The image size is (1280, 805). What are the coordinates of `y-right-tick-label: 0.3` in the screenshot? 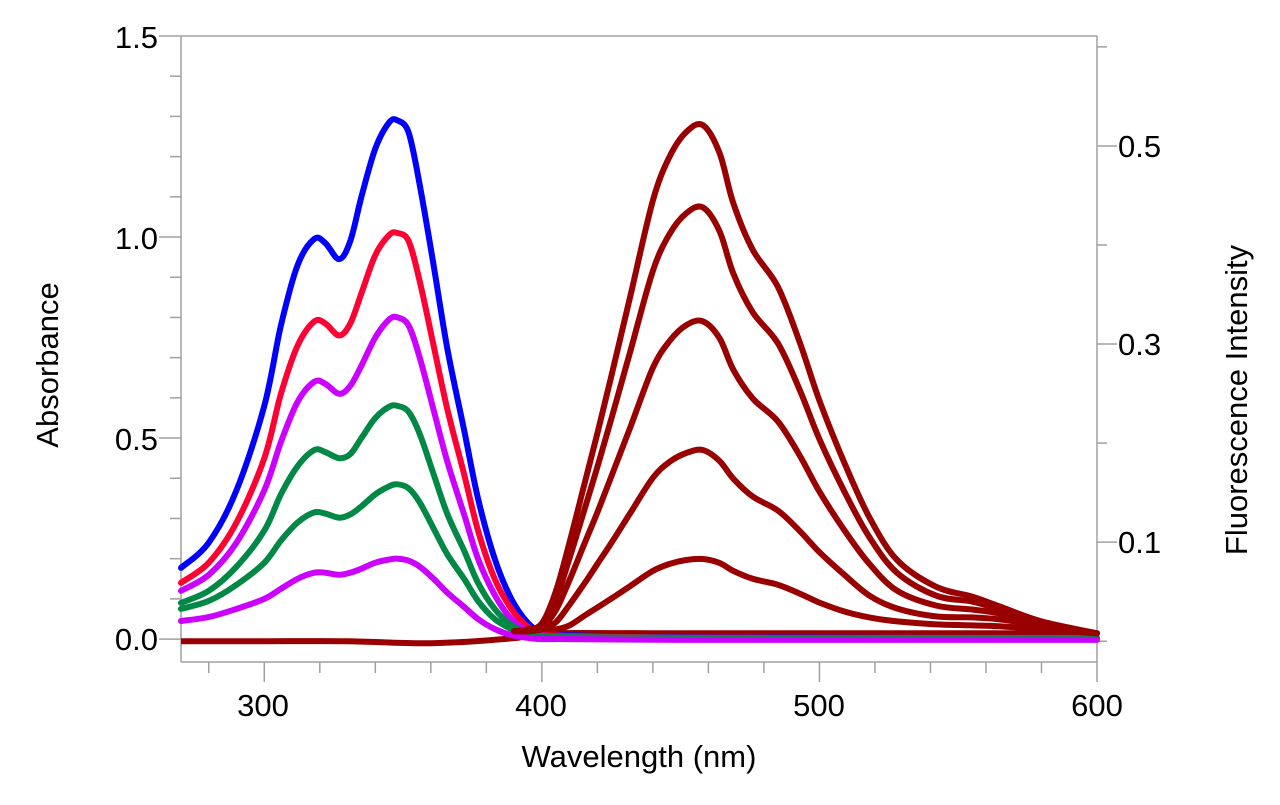 It's located at (1139, 344).